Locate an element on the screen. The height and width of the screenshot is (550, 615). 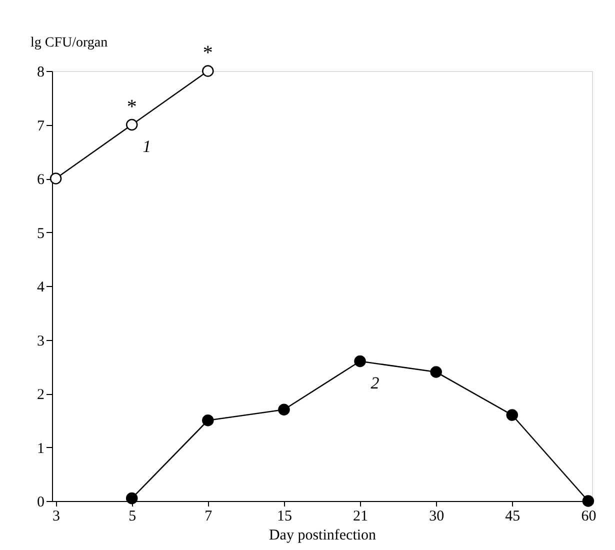
y-tick-label: 2 is located at coordinates (40, 395).